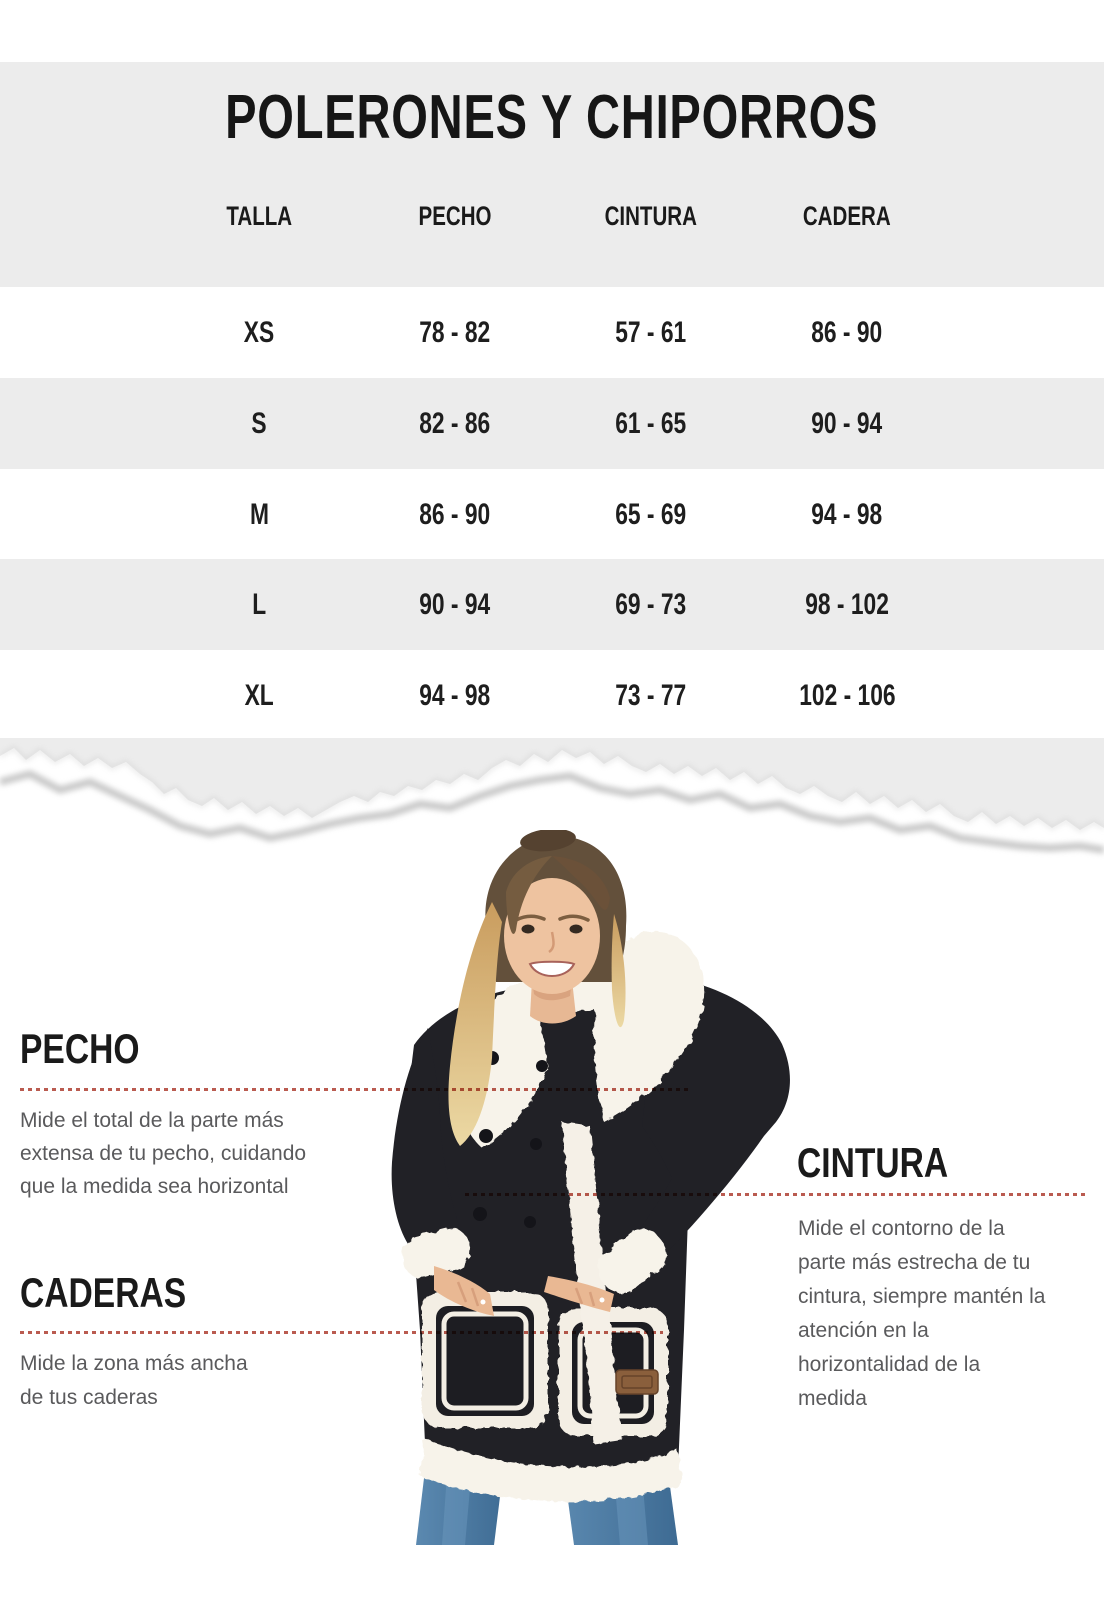 Image resolution: width=1104 pixels, height=1600 pixels. I want to click on table-cell: 69 - 73, so click(651, 604).